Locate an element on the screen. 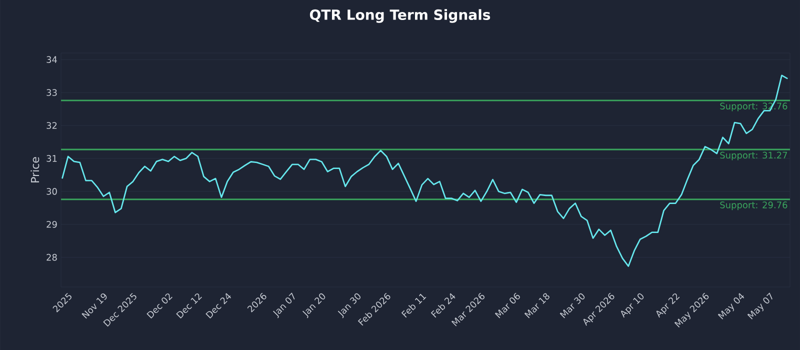 This screenshot has width=800, height=350. ref-line-label: Support: 31.27 is located at coordinates (754, 156).